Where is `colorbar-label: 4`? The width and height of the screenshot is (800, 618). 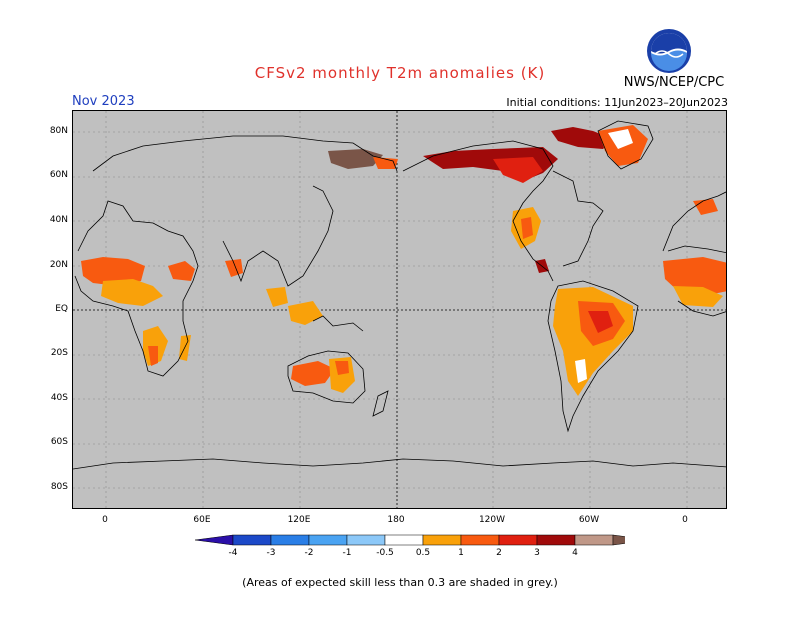
colorbar-label: 4 is located at coordinates (575, 553).